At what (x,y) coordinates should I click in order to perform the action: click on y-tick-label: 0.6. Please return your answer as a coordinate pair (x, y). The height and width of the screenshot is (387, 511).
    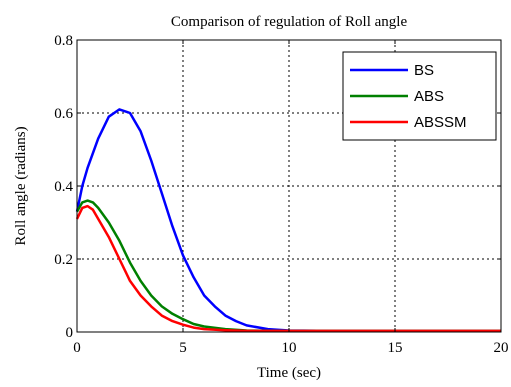
    Looking at the image, I should click on (63, 114).